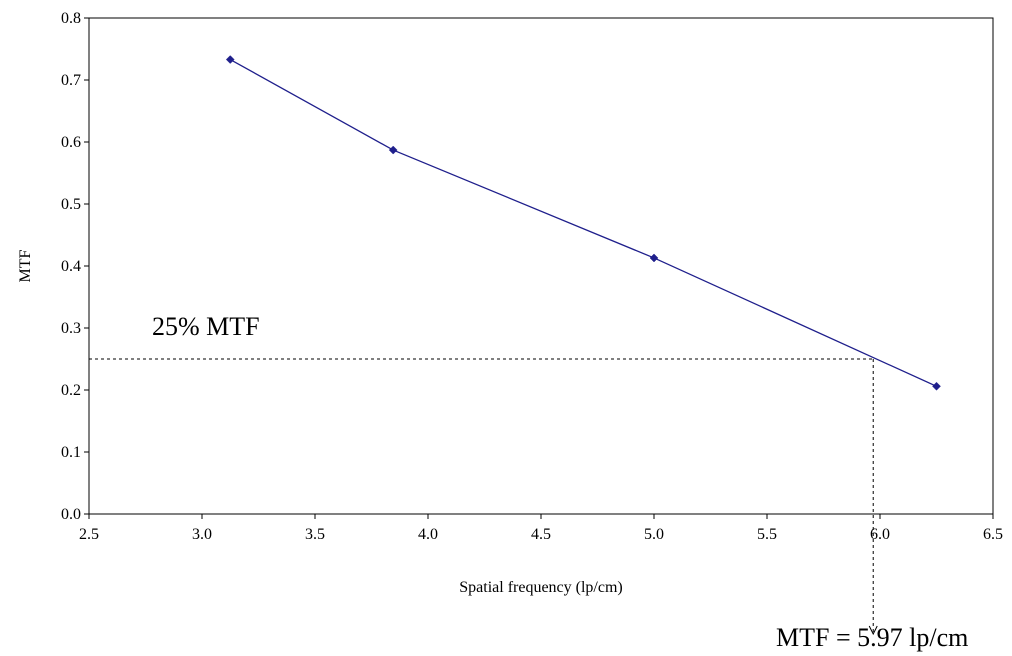 This screenshot has height=656, width=1012. Describe the element at coordinates (993, 534) in the screenshot. I see `x-tick-label: 6.5` at that location.